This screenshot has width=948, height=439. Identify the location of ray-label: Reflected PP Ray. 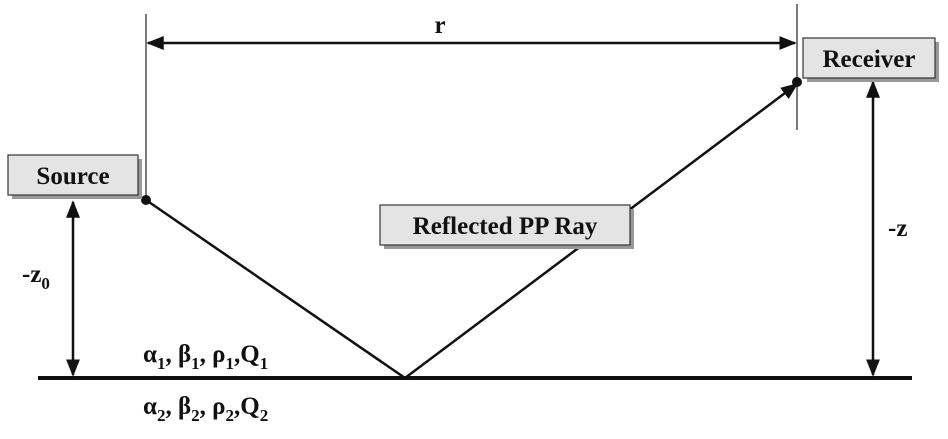
(505, 226).